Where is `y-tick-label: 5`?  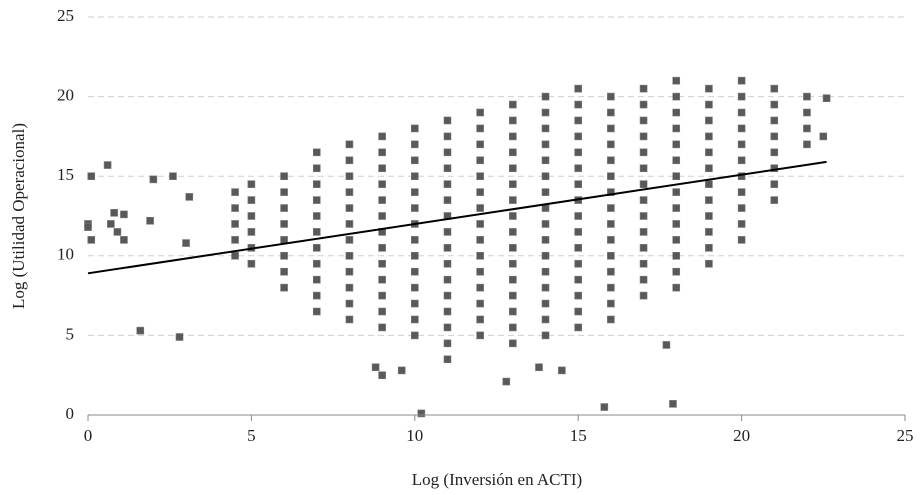
y-tick-label: 5 is located at coordinates (70, 333).